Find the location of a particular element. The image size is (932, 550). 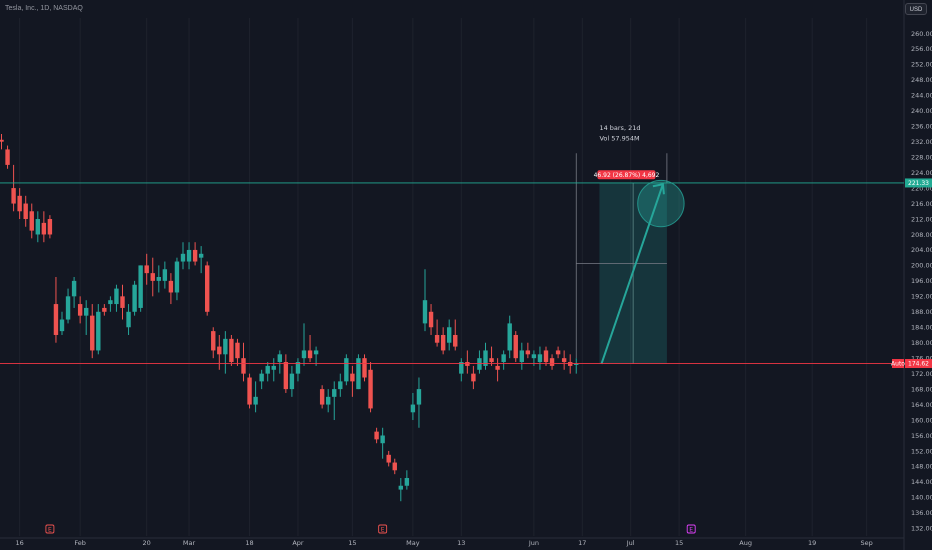

y-tick-label: 140.00 is located at coordinates (921, 498).